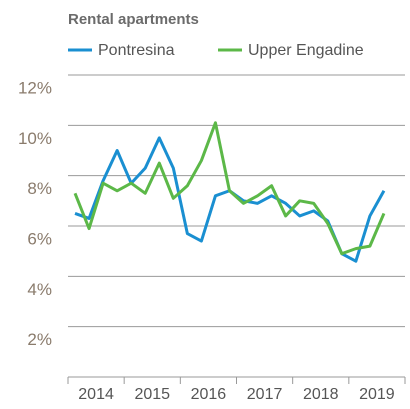 Image resolution: width=410 pixels, height=409 pixels. What do you see at coordinates (209, 394) in the screenshot?
I see `x-tick-label: 2016` at bounding box center [209, 394].